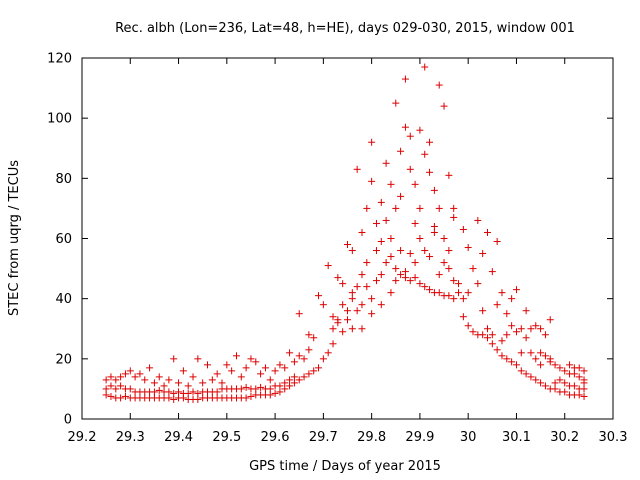 The width and height of the screenshot is (640, 480). I want to click on x-axis-label: GPS time / Days of year 2015, so click(345, 466).